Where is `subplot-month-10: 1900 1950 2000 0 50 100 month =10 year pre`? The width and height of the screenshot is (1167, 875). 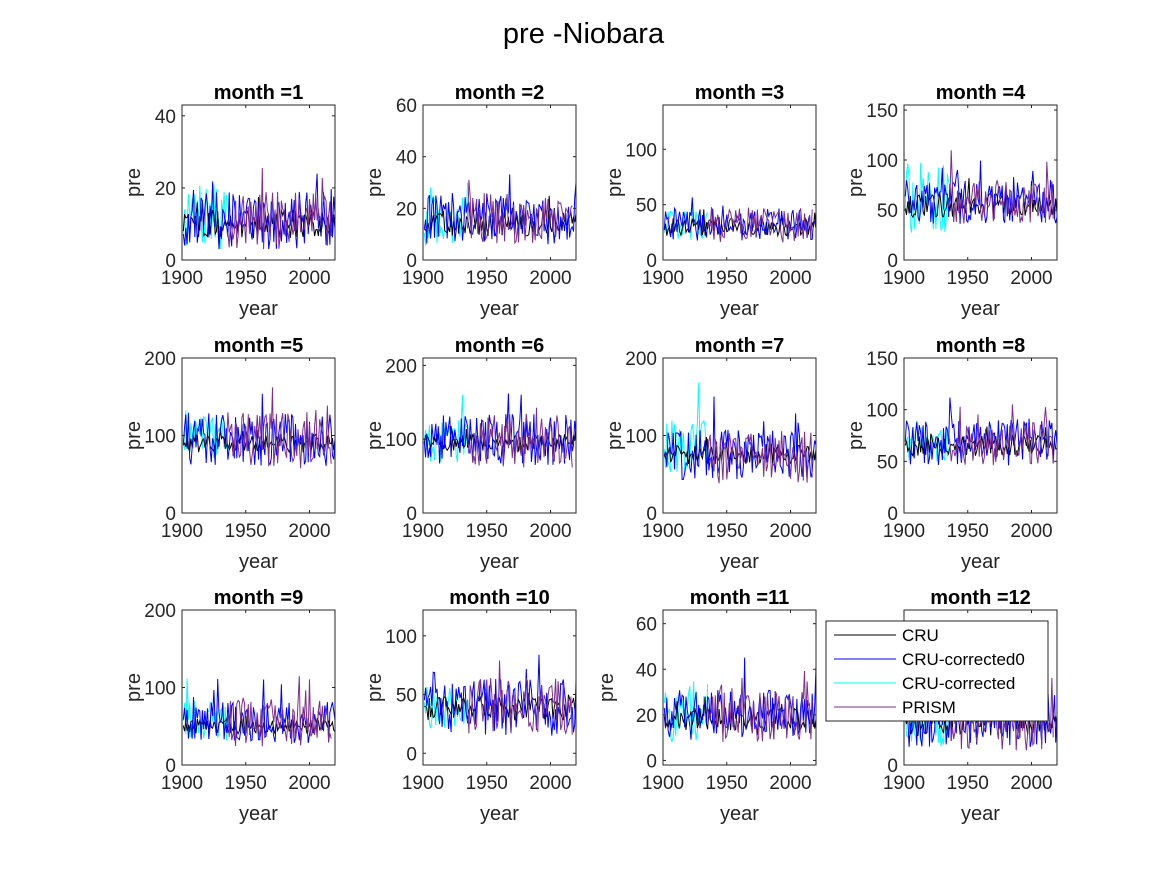 subplot-month-10: 1900 1950 2000 0 50 100 month =10 year pre is located at coordinates (470, 706).